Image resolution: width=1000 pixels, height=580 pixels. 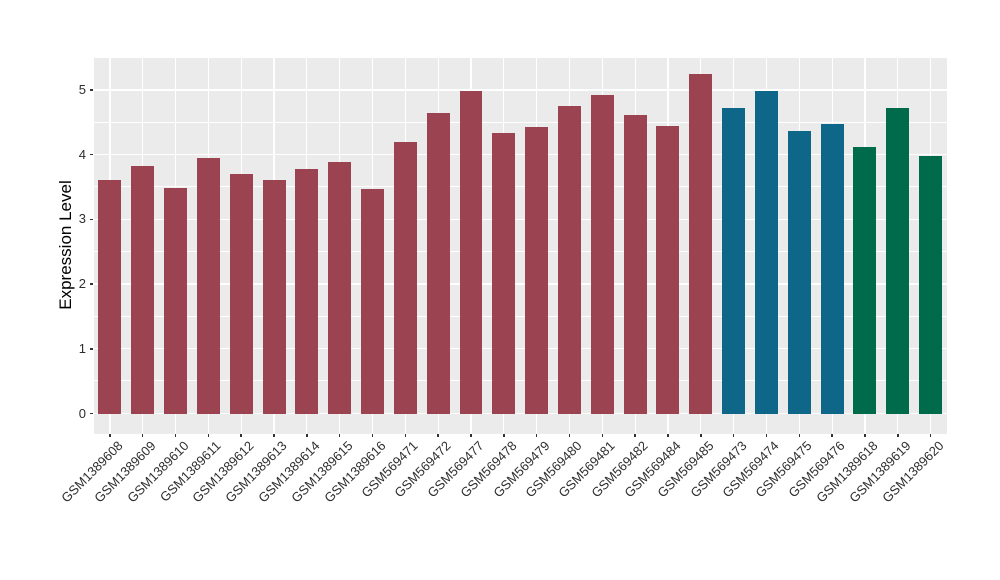 What do you see at coordinates (82, 413) in the screenshot?
I see `y-tick-label: 0` at bounding box center [82, 413].